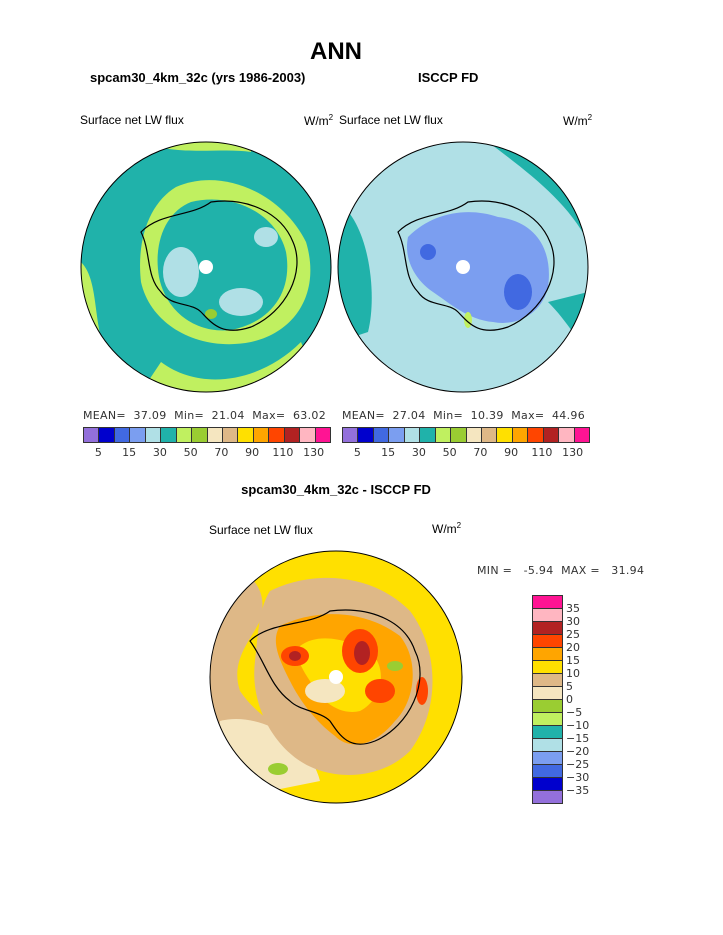  Describe the element at coordinates (578, 777) in the screenshot. I see `colorbar-tick-label: −30` at that location.